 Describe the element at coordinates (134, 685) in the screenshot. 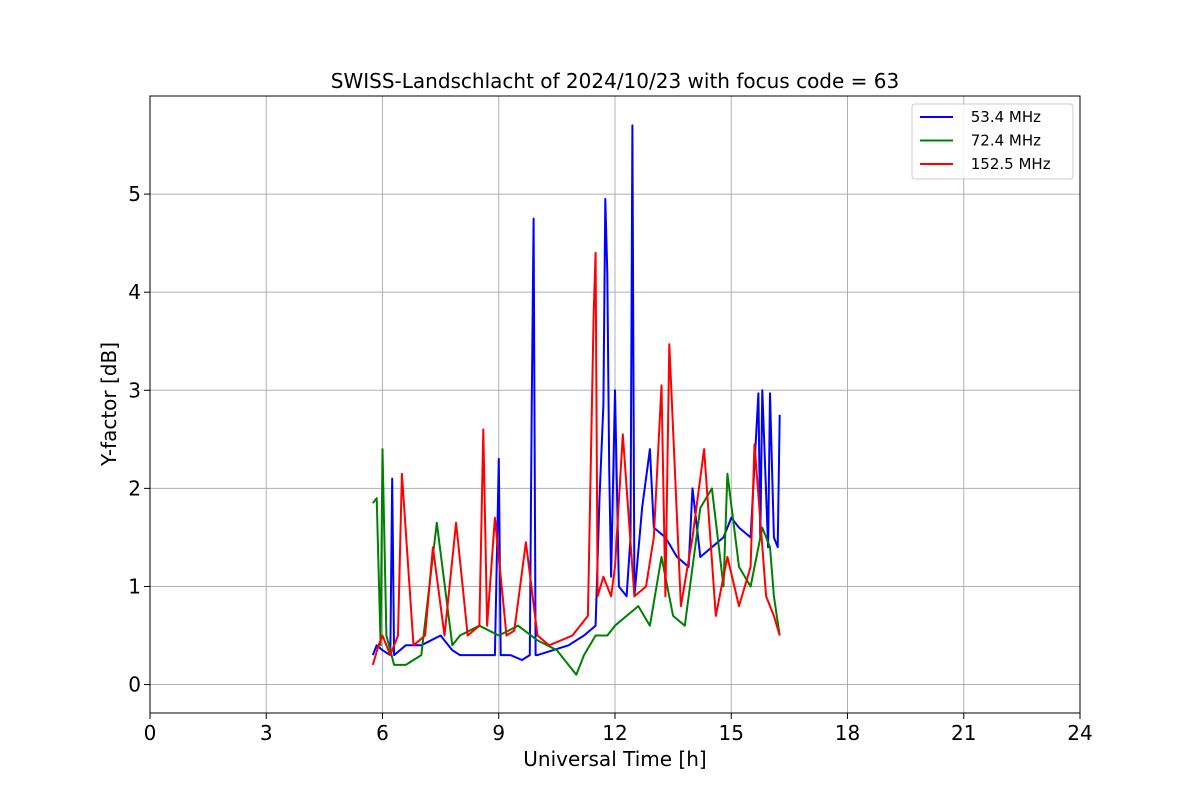

I see `y-tick-label: 0` at that location.